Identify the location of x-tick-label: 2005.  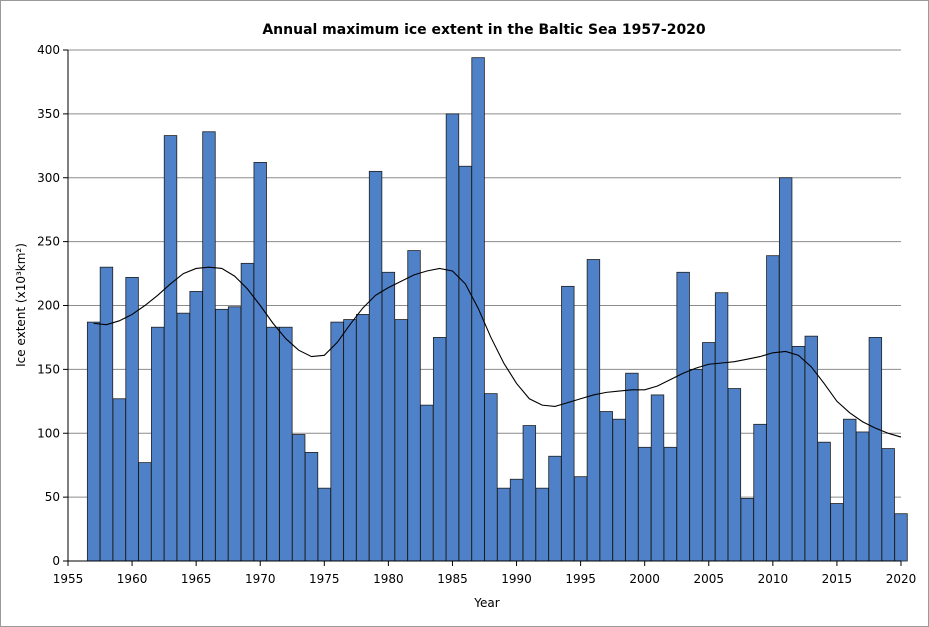
(708, 579).